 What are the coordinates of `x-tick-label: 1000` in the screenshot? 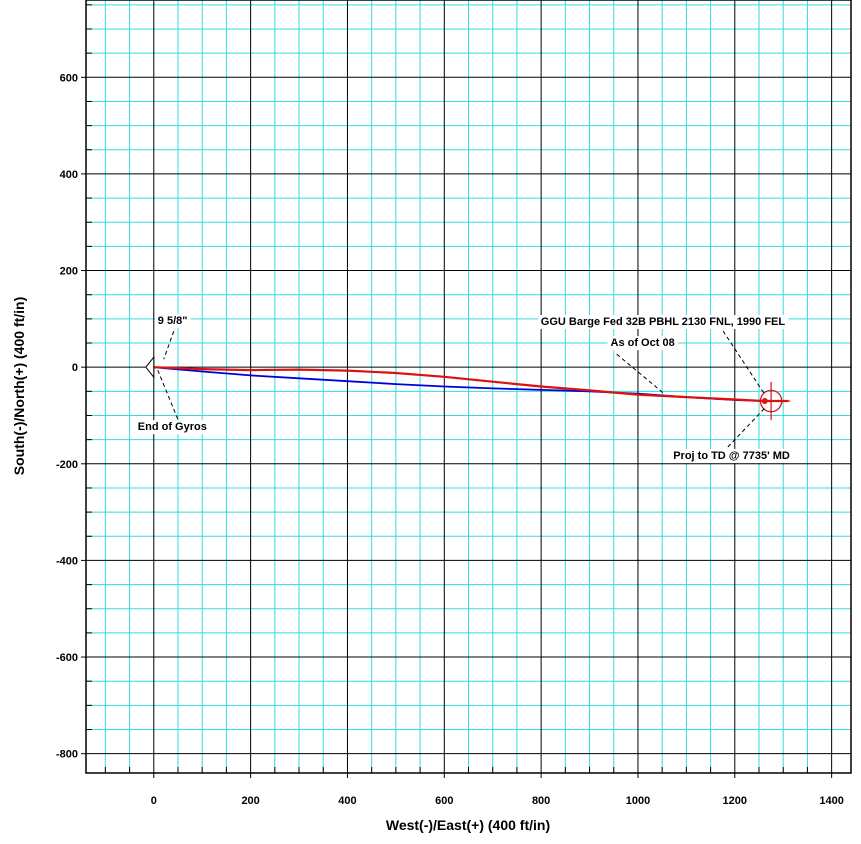 It's located at (638, 801).